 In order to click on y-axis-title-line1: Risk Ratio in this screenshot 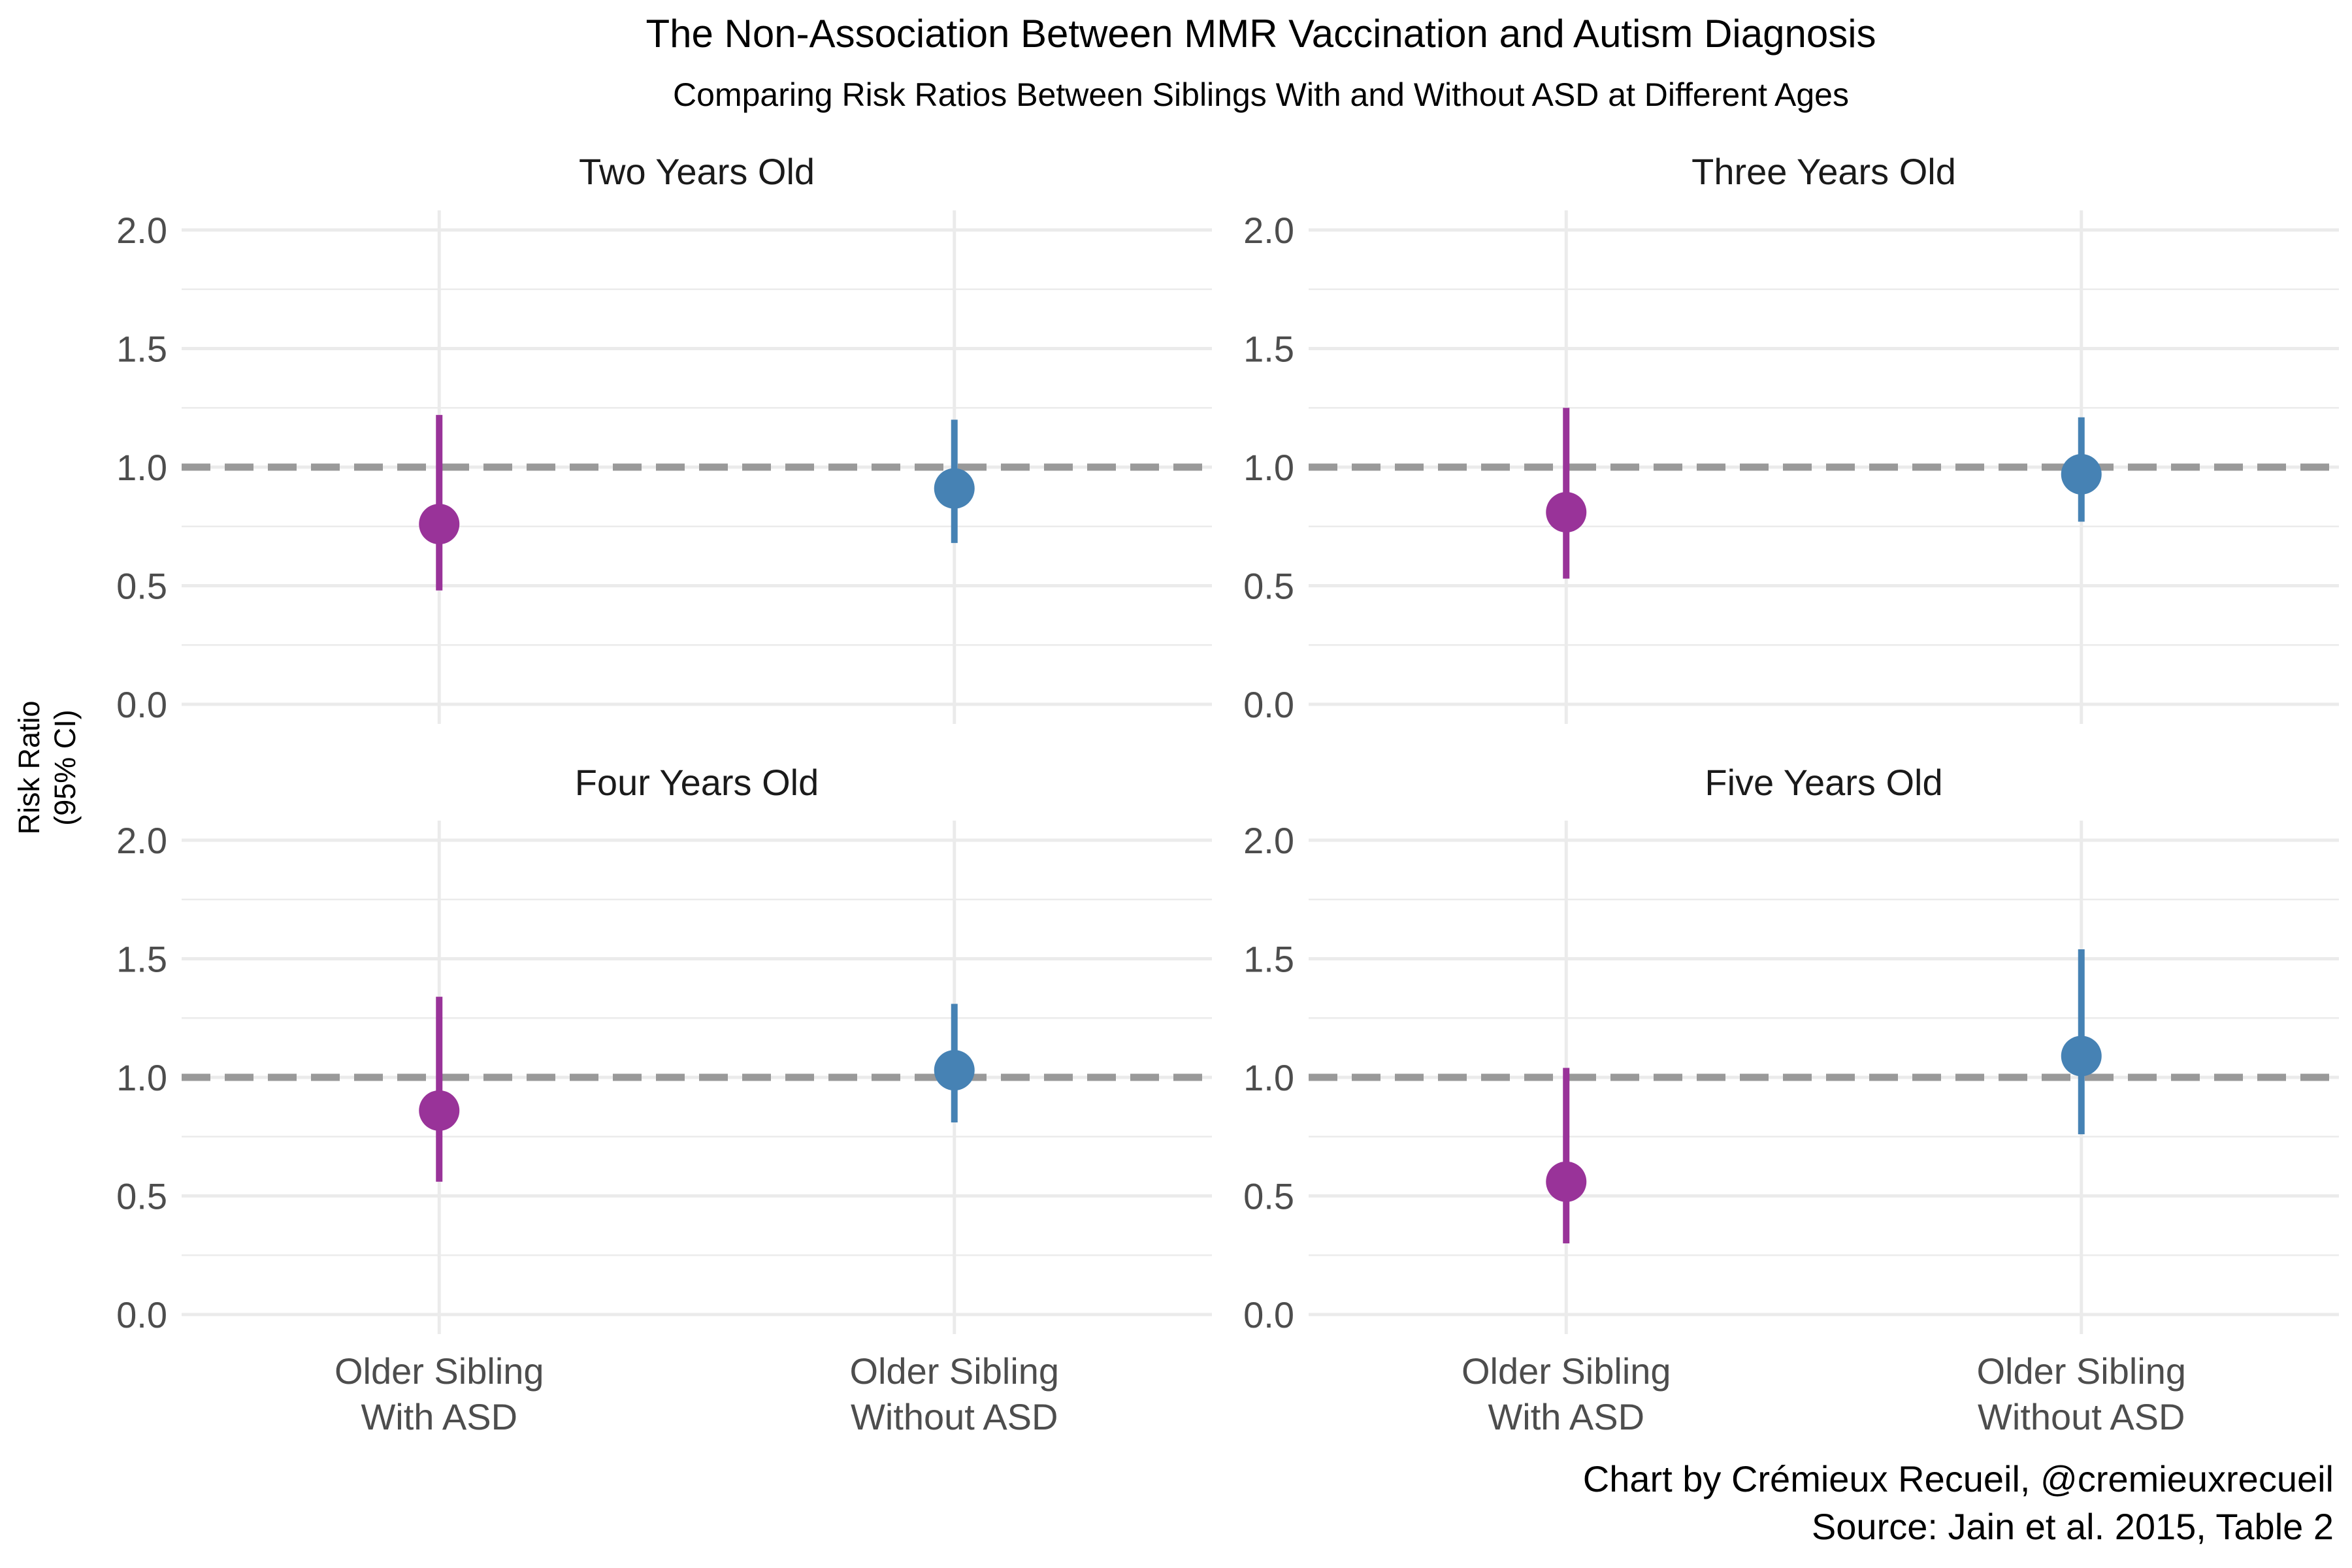, I will do `click(29, 767)`.